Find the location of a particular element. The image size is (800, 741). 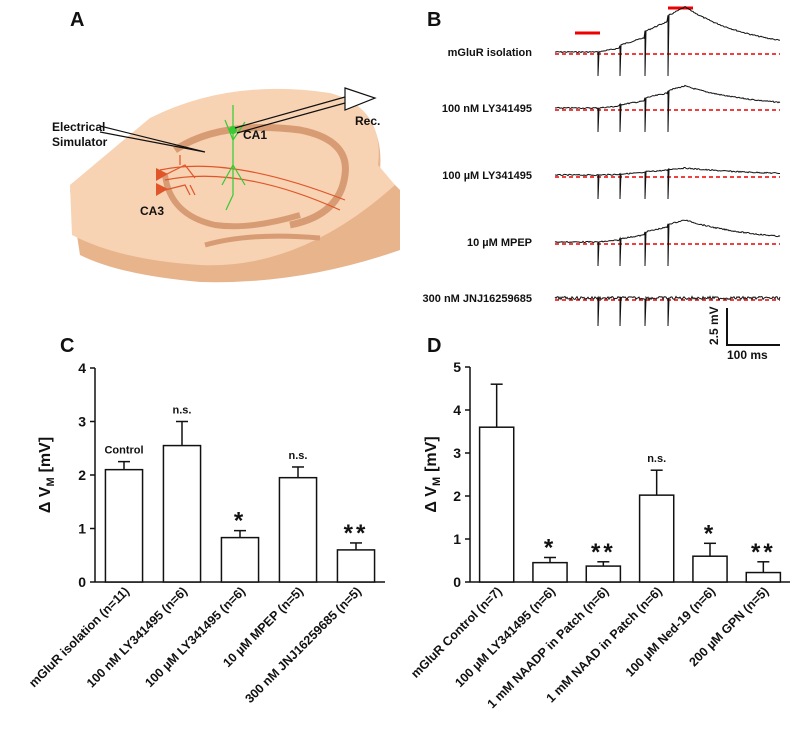

x-tick-label: 100 µM Ned-19 (n=6) is located at coordinates (670, 631).